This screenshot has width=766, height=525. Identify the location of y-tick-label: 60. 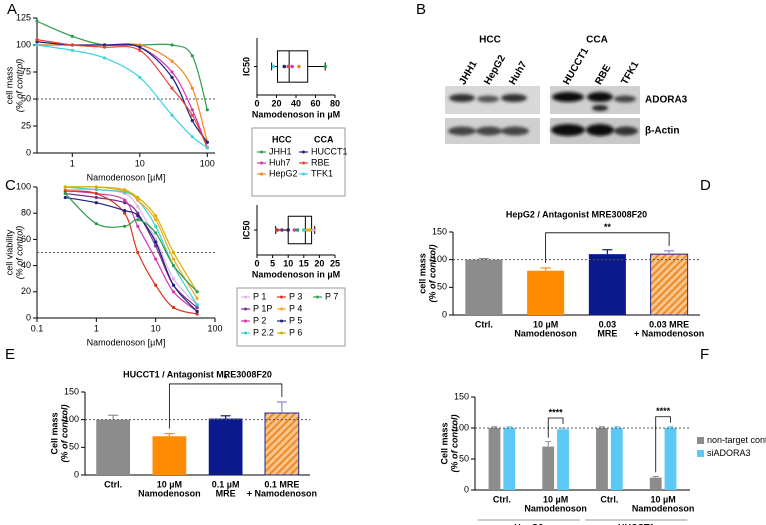
(26, 239).